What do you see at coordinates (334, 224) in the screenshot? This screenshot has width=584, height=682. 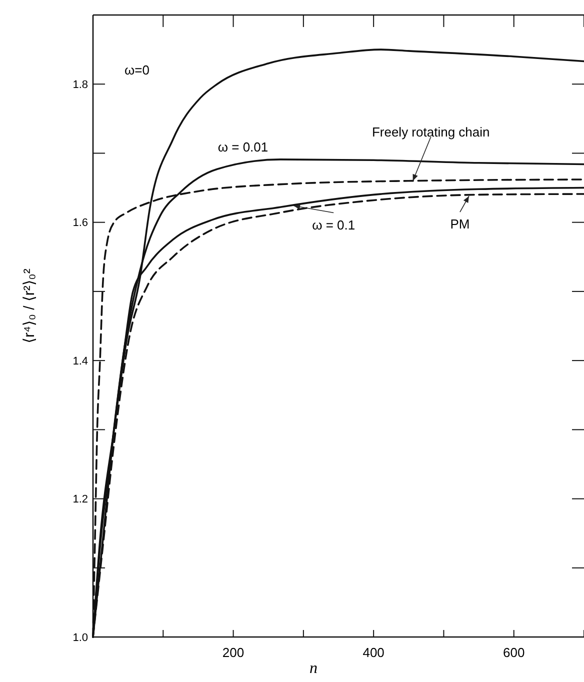 I see `annotation: ω = 0.1` at bounding box center [334, 224].